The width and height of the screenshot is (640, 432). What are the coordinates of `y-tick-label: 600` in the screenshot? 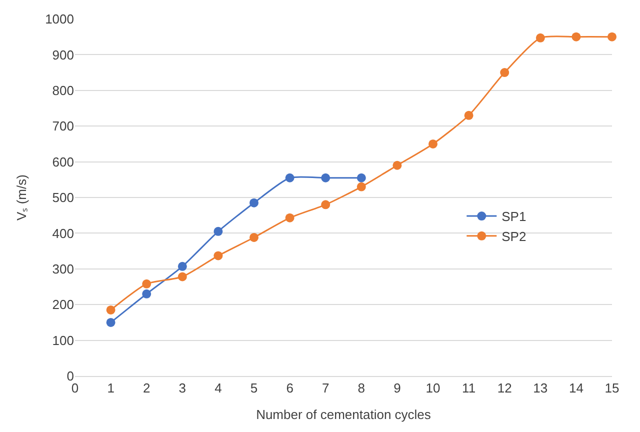 It's located at (63, 162).